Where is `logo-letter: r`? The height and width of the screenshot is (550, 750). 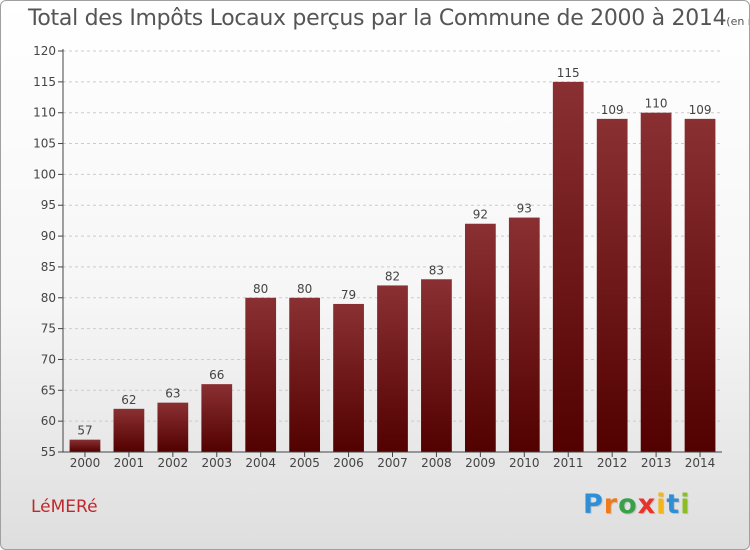
logo-letter: r is located at coordinates (611, 504).